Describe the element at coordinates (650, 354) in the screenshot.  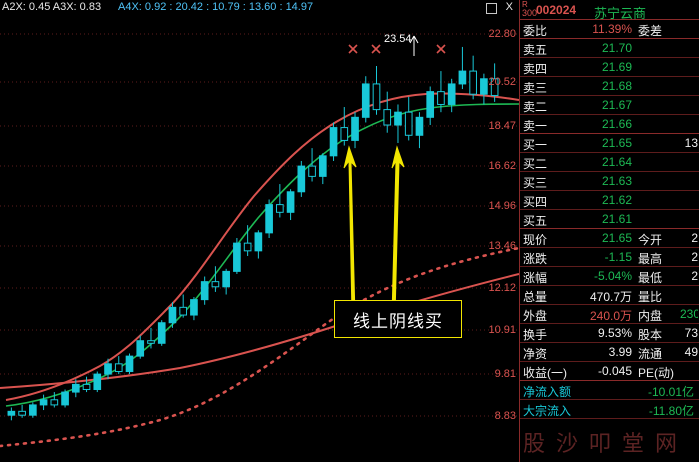
I see `stat-label-float: 流通` at that location.